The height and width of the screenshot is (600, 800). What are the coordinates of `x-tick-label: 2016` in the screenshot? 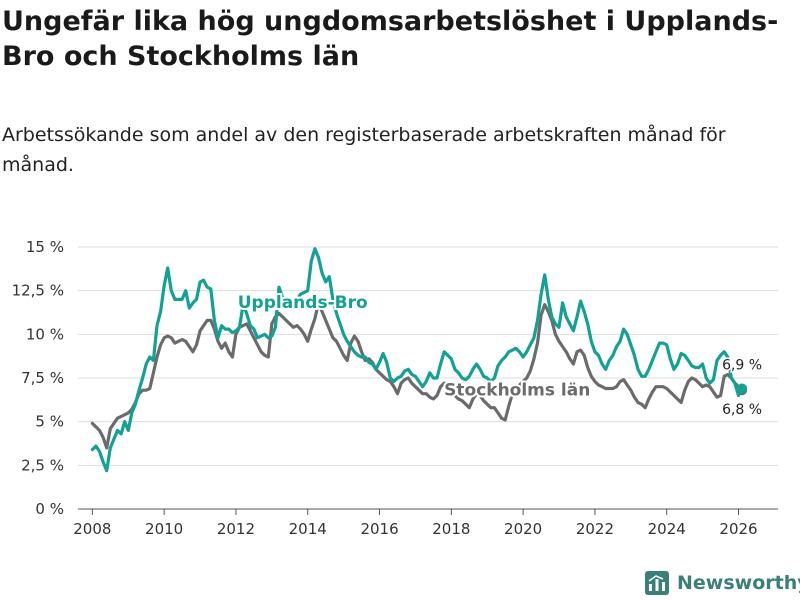 It's located at (379, 529).